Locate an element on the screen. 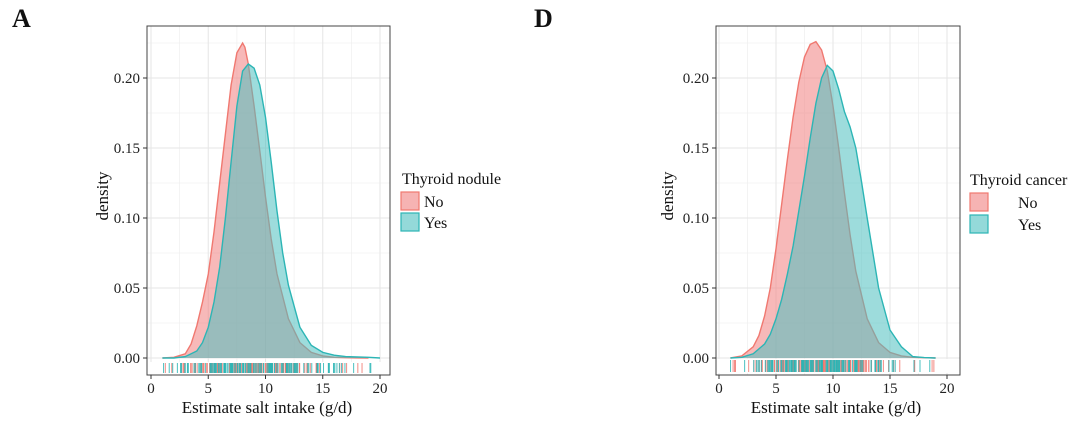 The width and height of the screenshot is (1080, 426). panel-a-legend-label-yes: Yes is located at coordinates (435, 223).